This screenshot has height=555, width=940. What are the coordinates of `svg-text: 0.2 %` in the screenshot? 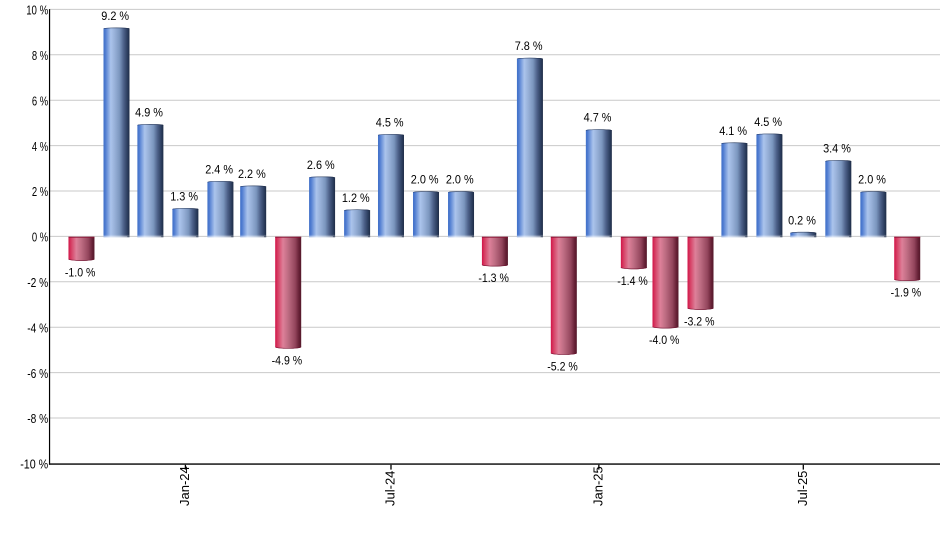 It's located at (802, 220).